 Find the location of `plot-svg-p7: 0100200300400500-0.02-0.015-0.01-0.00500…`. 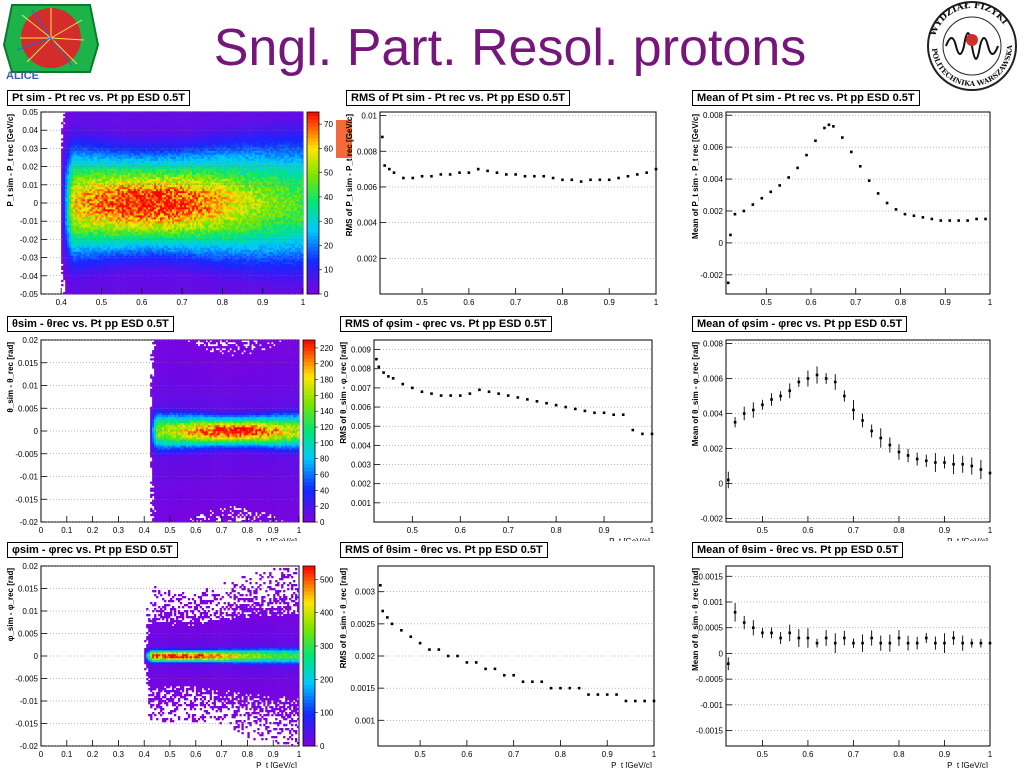

plot-svg-p7: 0100200300400500-0.02-0.015-0.01-0.00500… is located at coordinates (169, 665).